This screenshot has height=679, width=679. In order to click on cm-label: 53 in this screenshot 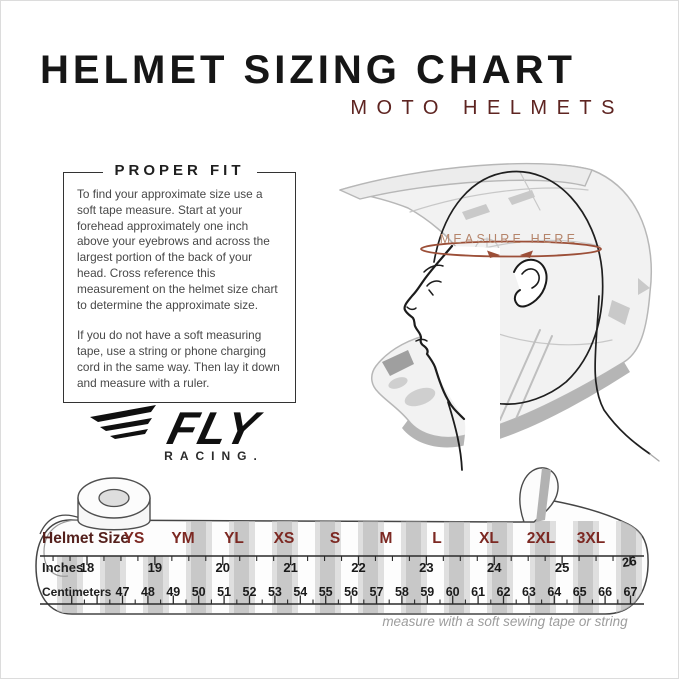, I will do `click(275, 592)`.